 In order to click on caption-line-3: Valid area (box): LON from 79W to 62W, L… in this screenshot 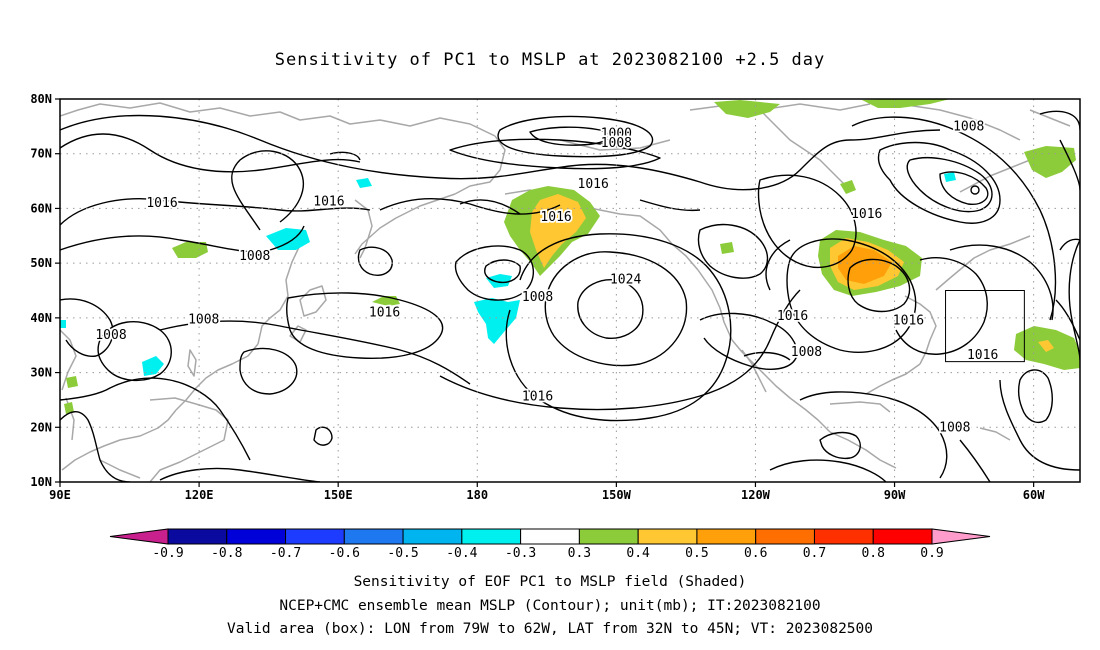, I will do `click(549, 629)`.